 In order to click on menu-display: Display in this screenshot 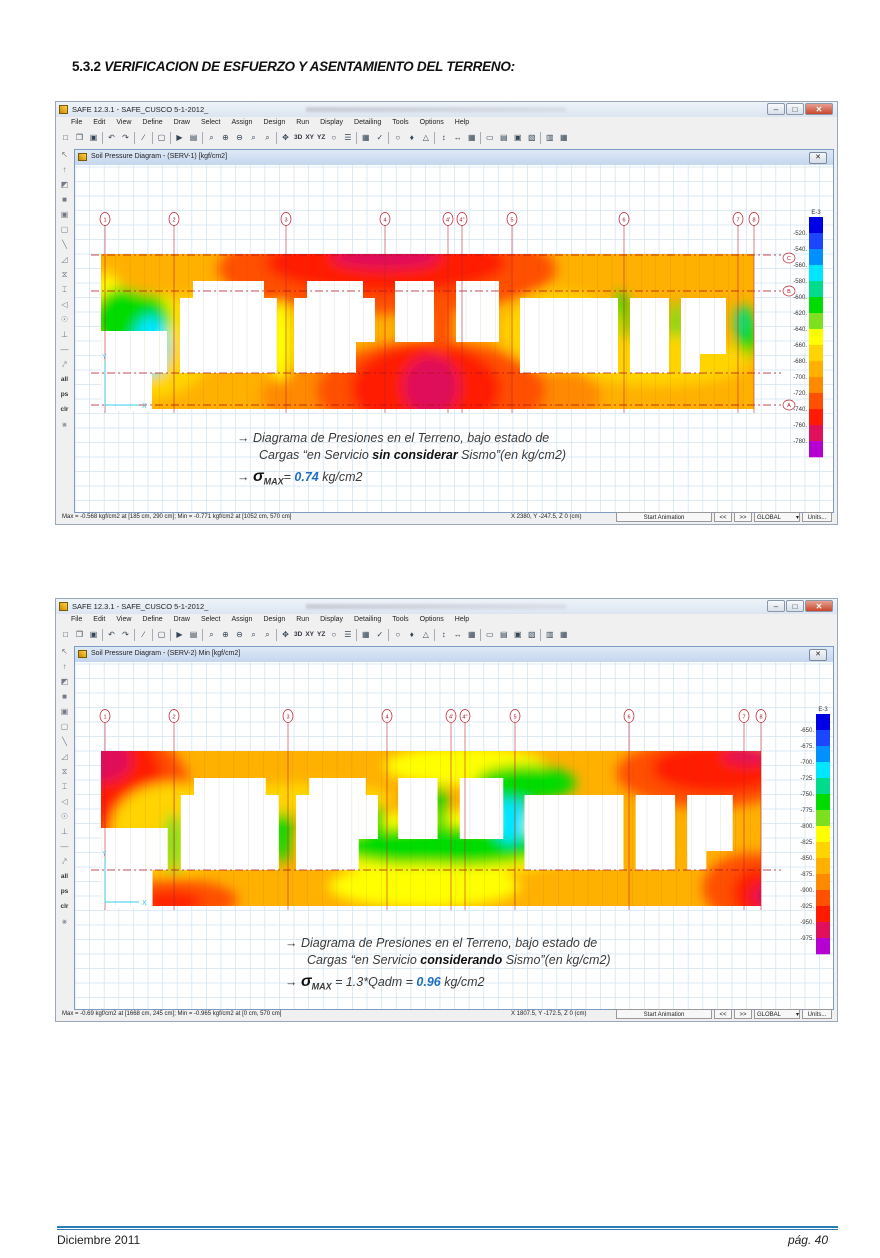, I will do `click(332, 619)`.